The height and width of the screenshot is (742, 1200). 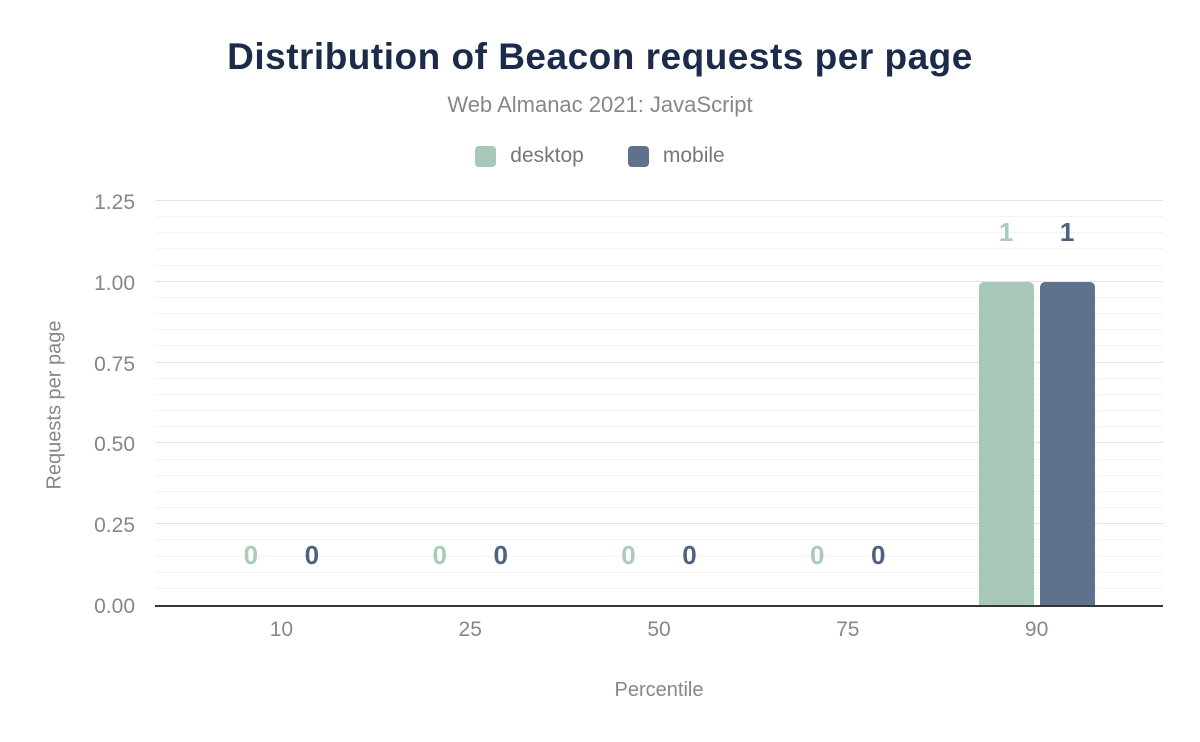 I want to click on bar-mobile-p90: 1, so click(x=1067, y=411).